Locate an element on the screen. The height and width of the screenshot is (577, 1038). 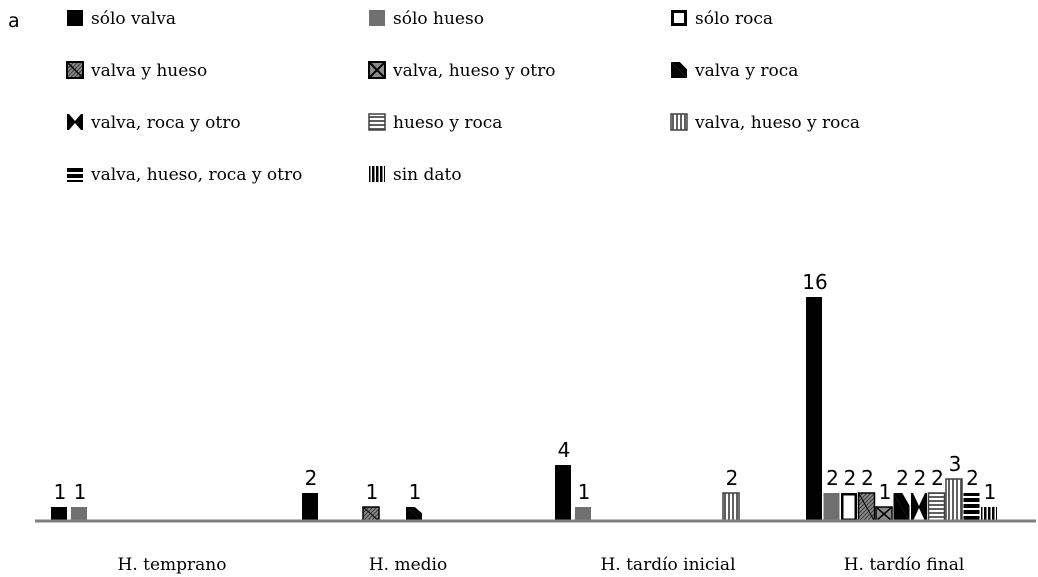
legend-label: valva, hueso y roca is located at coordinates (777, 123).